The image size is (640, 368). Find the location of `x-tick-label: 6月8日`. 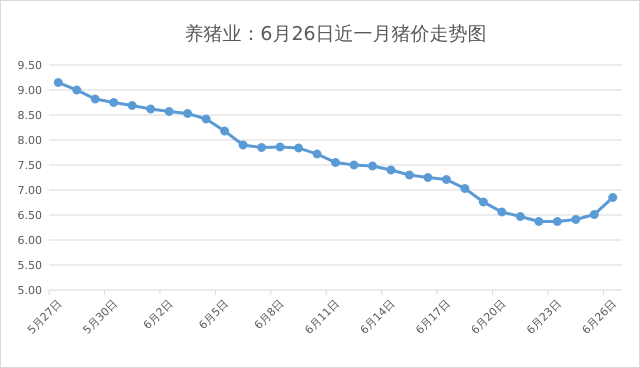

x-tick-label: 6月8日 is located at coordinates (269, 314).